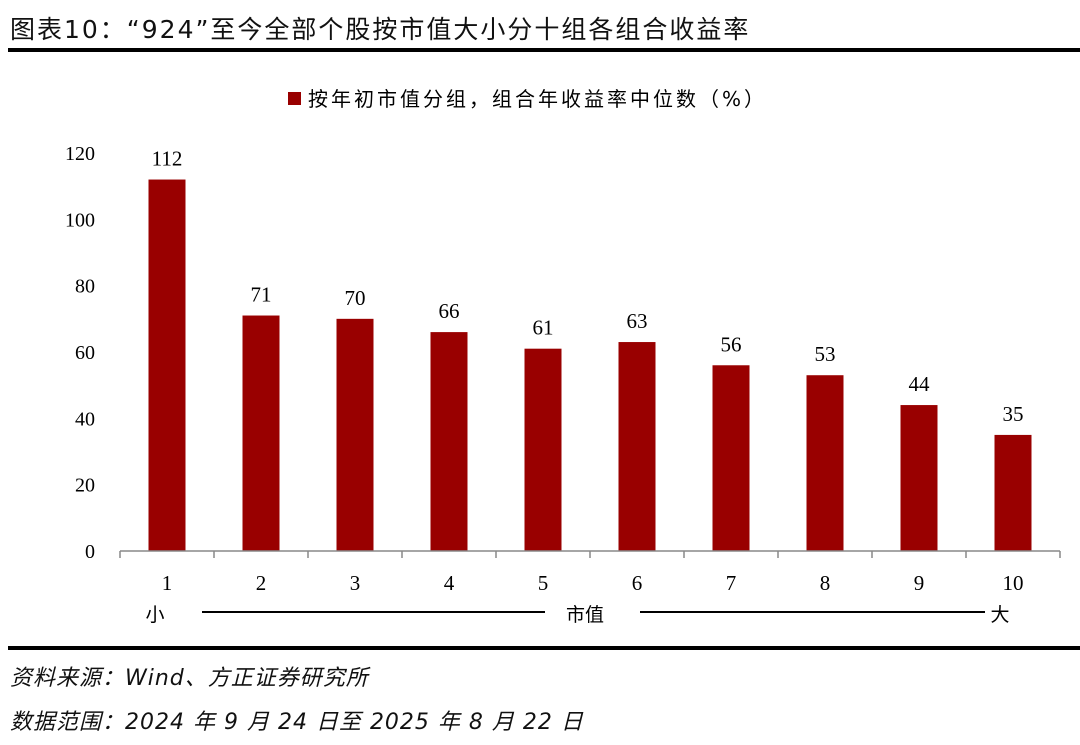 This screenshot has width=1080, height=745. What do you see at coordinates (1013, 583) in the screenshot?
I see `x-tick-label: 10` at bounding box center [1013, 583].